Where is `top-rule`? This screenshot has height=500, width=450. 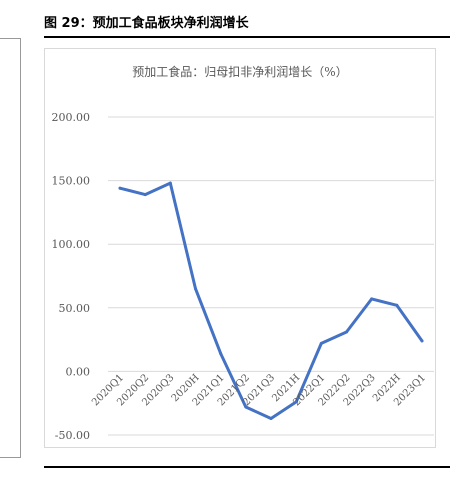 top-rule is located at coordinates (247, 37).